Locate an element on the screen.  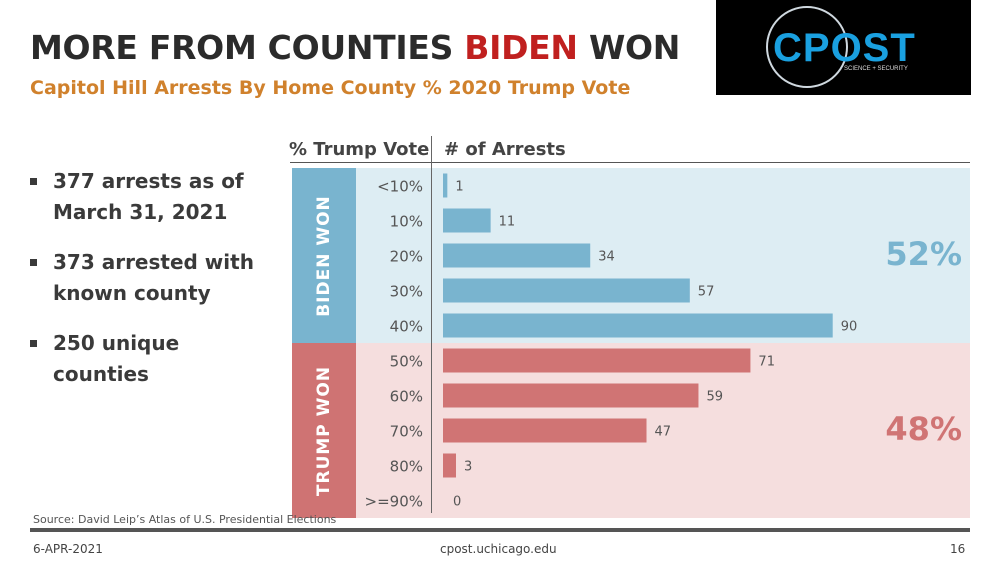
bullet-item: 250 unique counties is located at coordinates (150, 359).